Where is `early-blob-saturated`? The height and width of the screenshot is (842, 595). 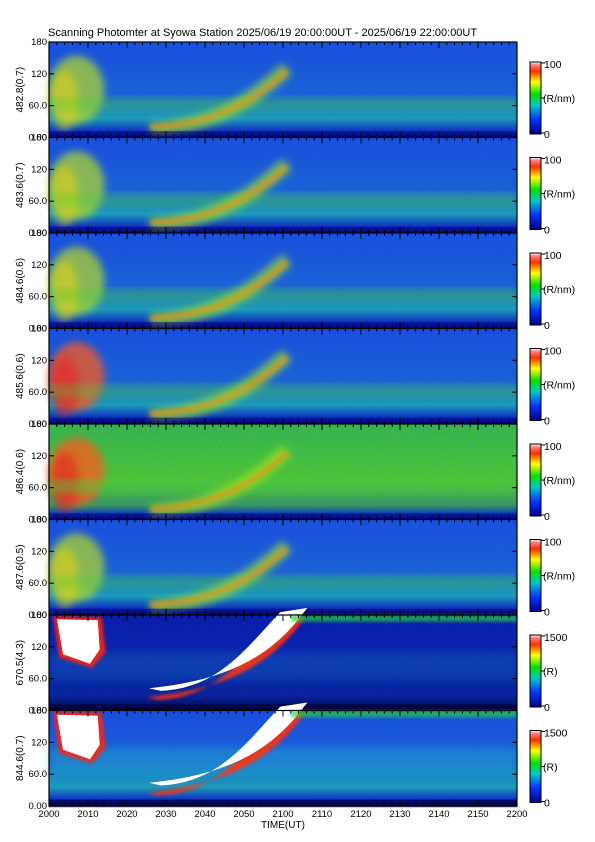 early-blob-saturated is located at coordinates (78, 737).